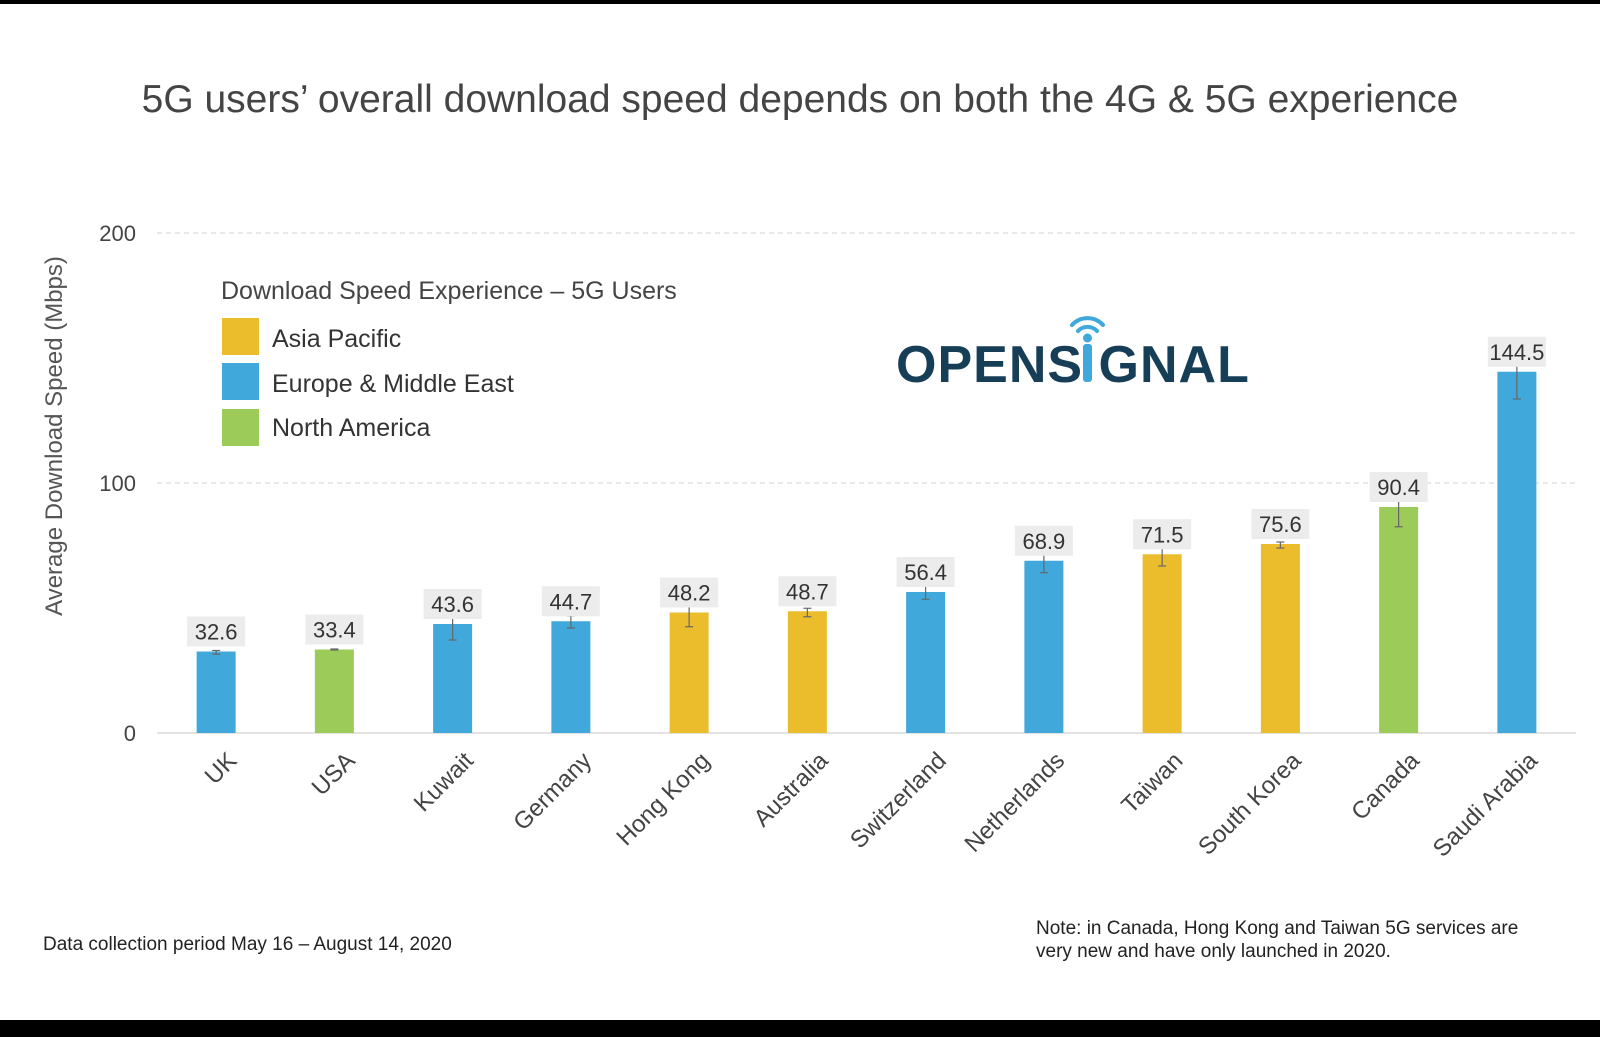  I want to click on data-label: 68.9, so click(1043, 541).